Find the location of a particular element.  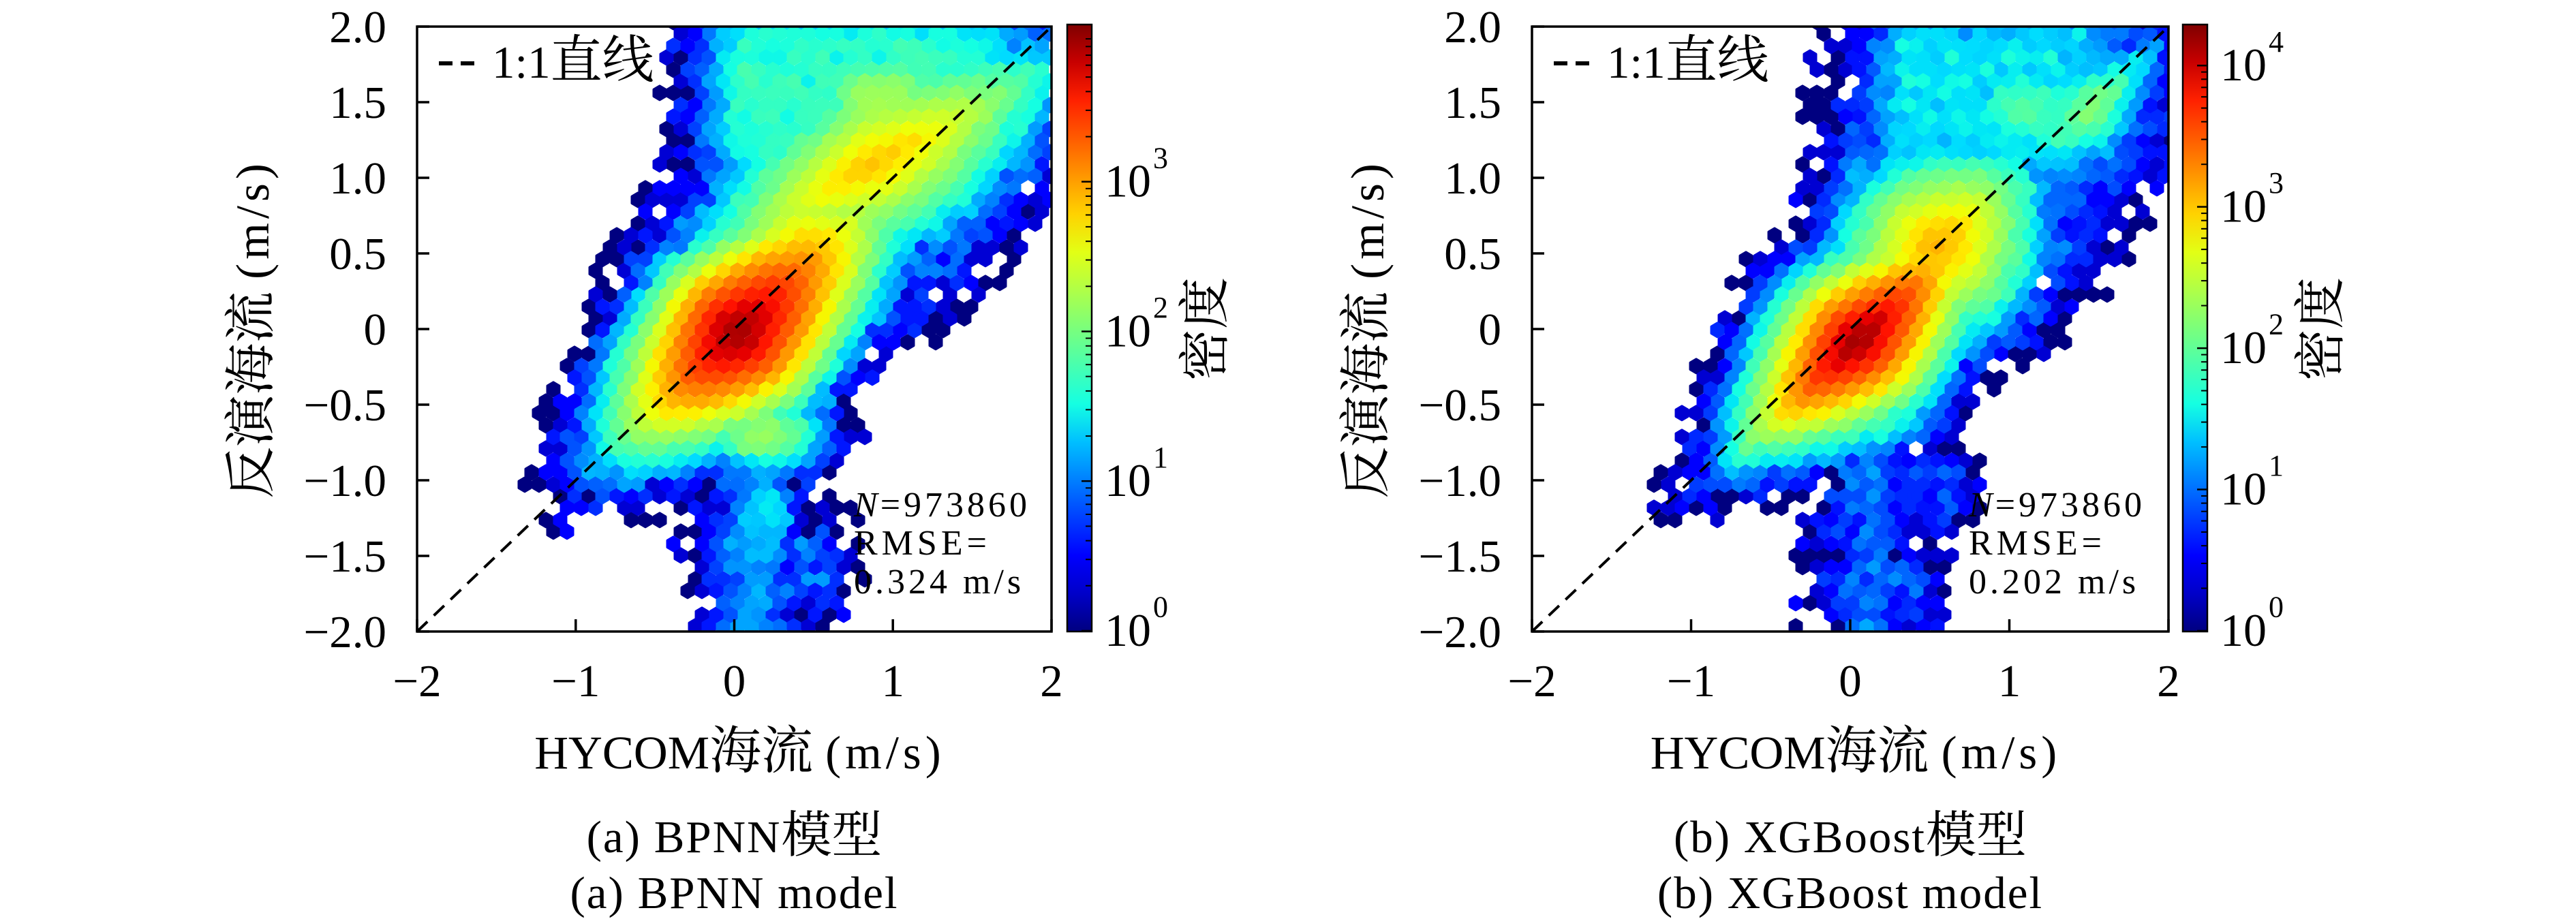

svg-text: (b) XGBoost model is located at coordinates (1850, 893).